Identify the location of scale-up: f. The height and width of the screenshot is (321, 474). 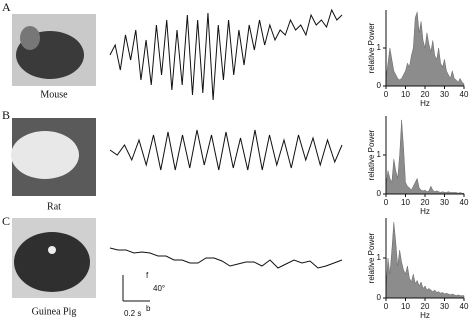
(147, 275).